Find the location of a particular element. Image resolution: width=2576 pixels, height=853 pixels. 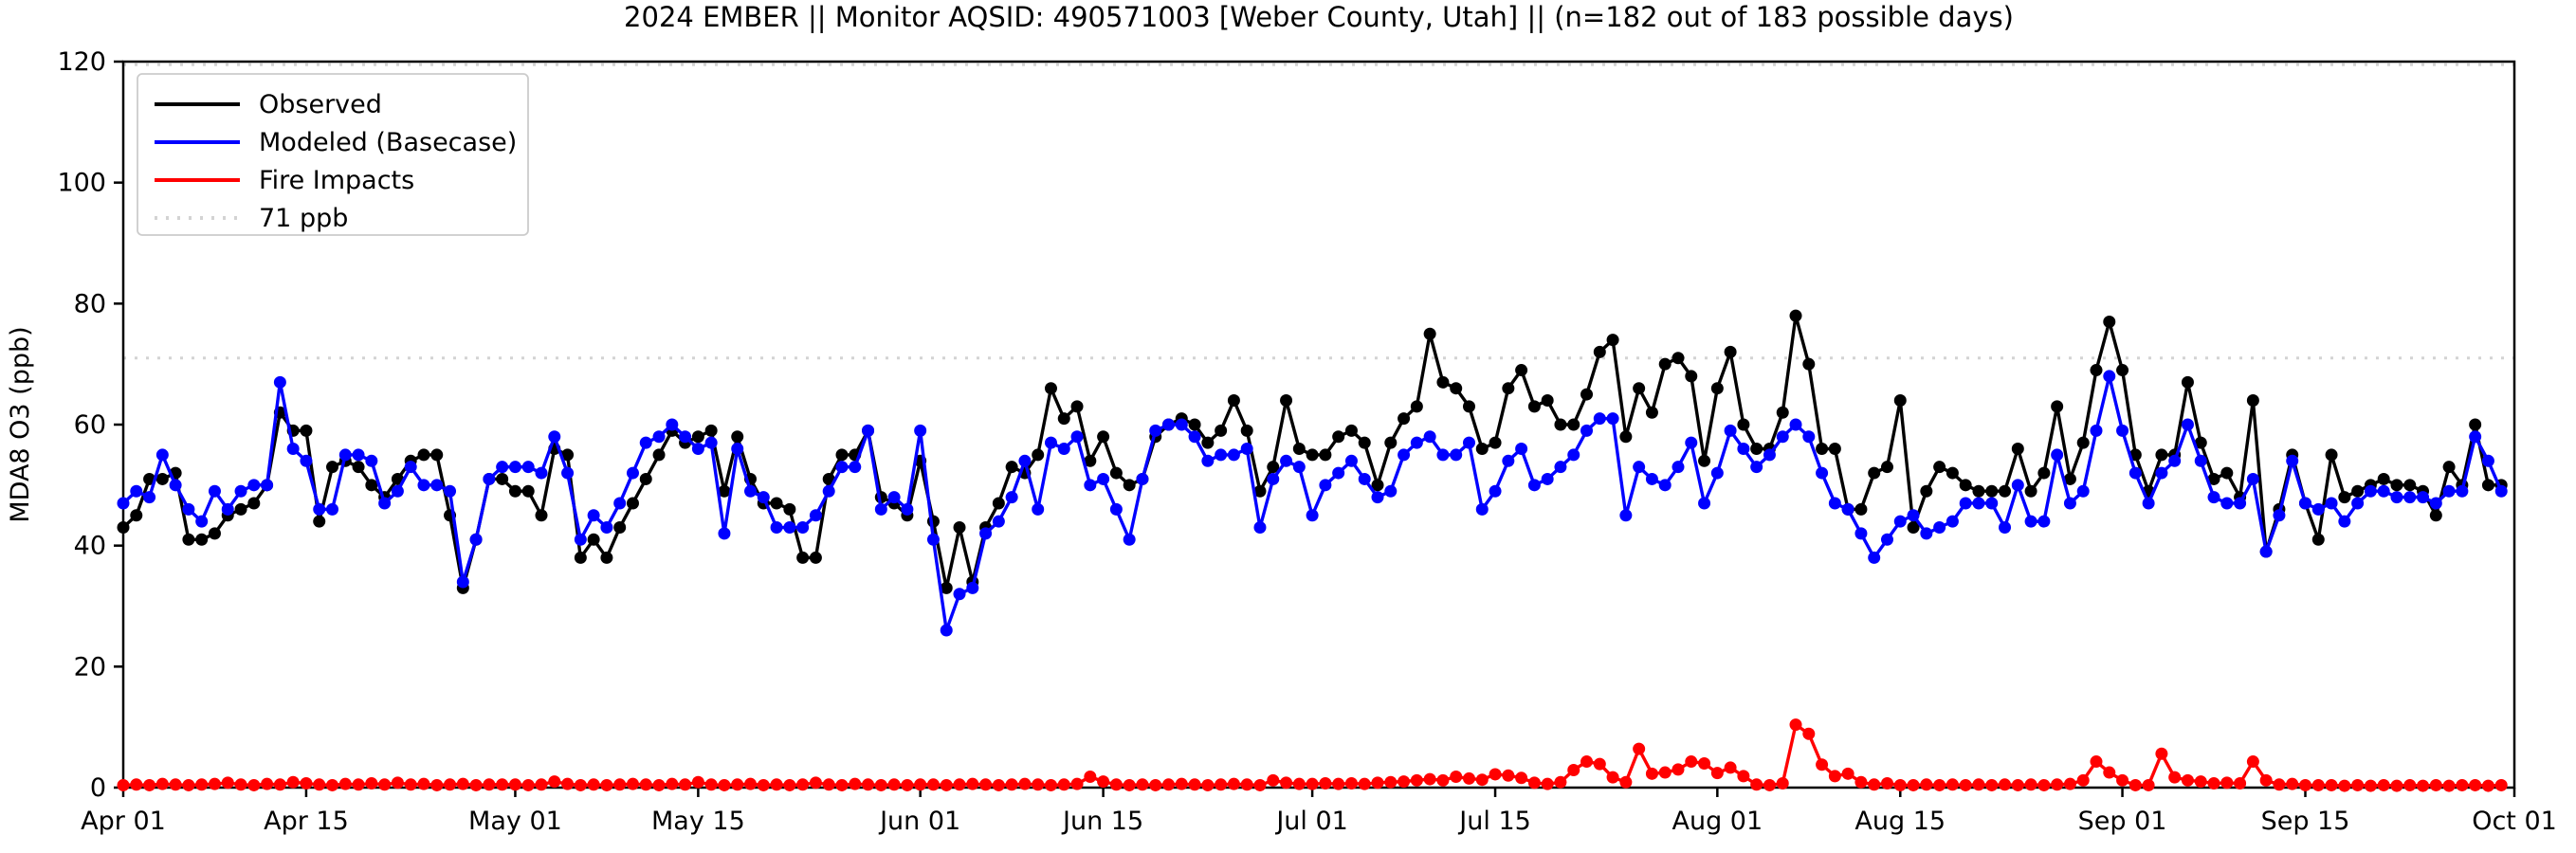

y-tick-label: 40 is located at coordinates (90, 546).